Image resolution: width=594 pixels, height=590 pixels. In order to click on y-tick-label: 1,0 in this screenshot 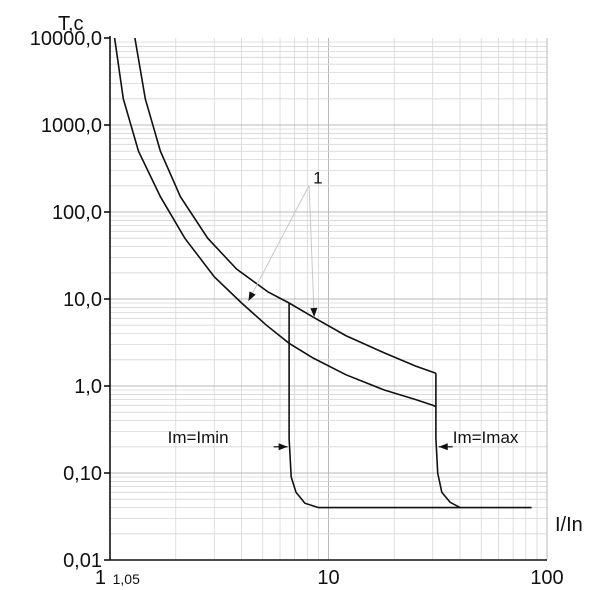, I will do `click(88, 387)`.